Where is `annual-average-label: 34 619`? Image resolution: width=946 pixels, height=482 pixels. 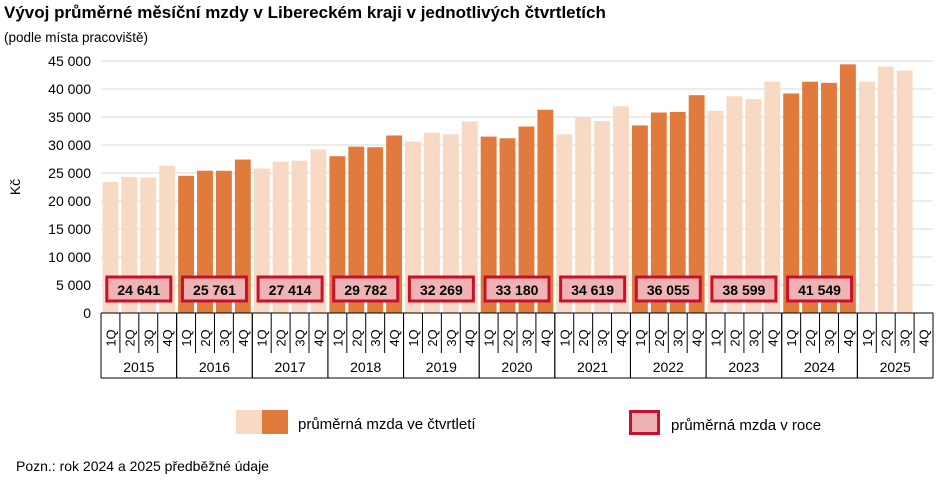
annual-average-label: 34 619 is located at coordinates (592, 290).